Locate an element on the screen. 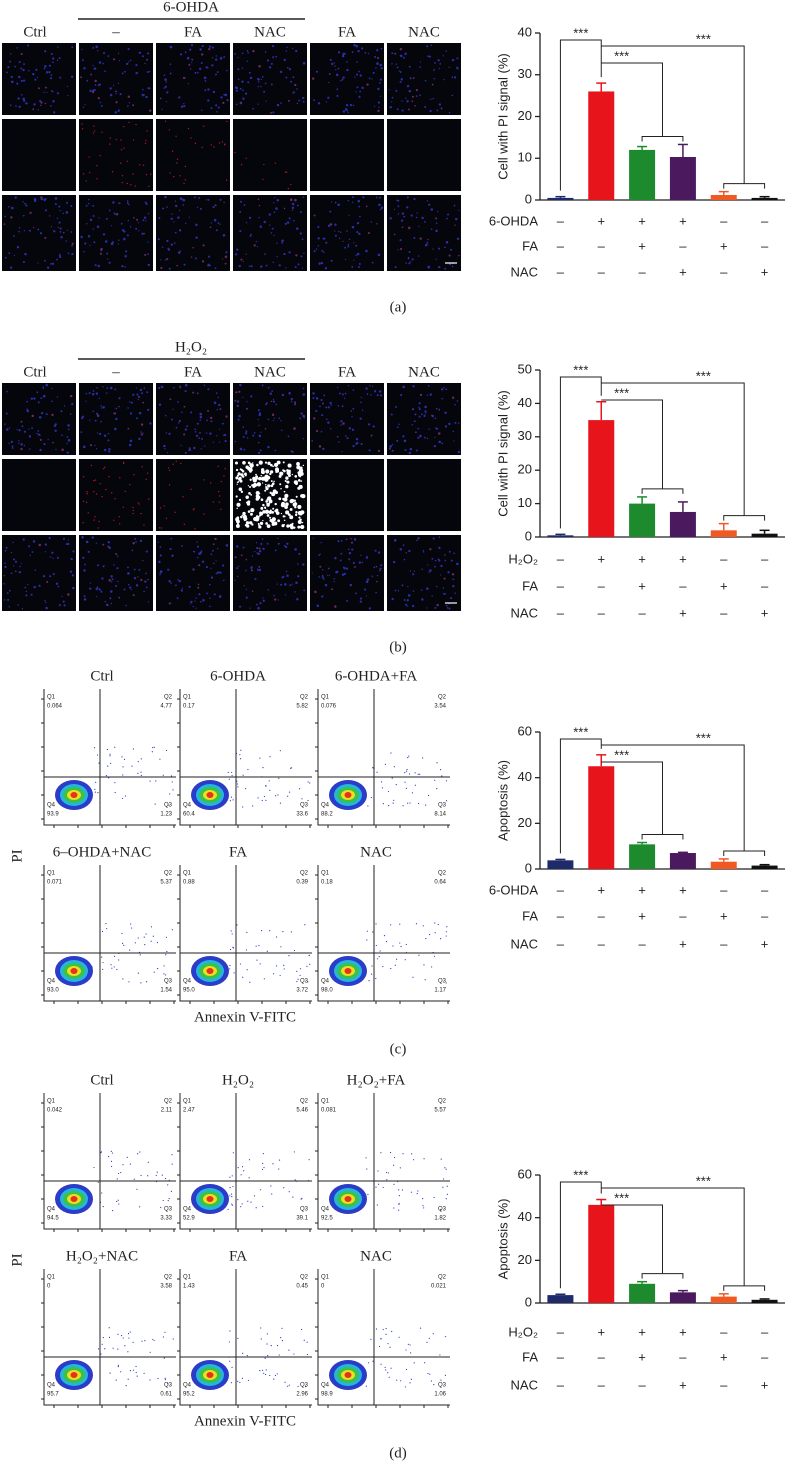 The image size is (797, 1469). significance: *** is located at coordinates (621, 392).